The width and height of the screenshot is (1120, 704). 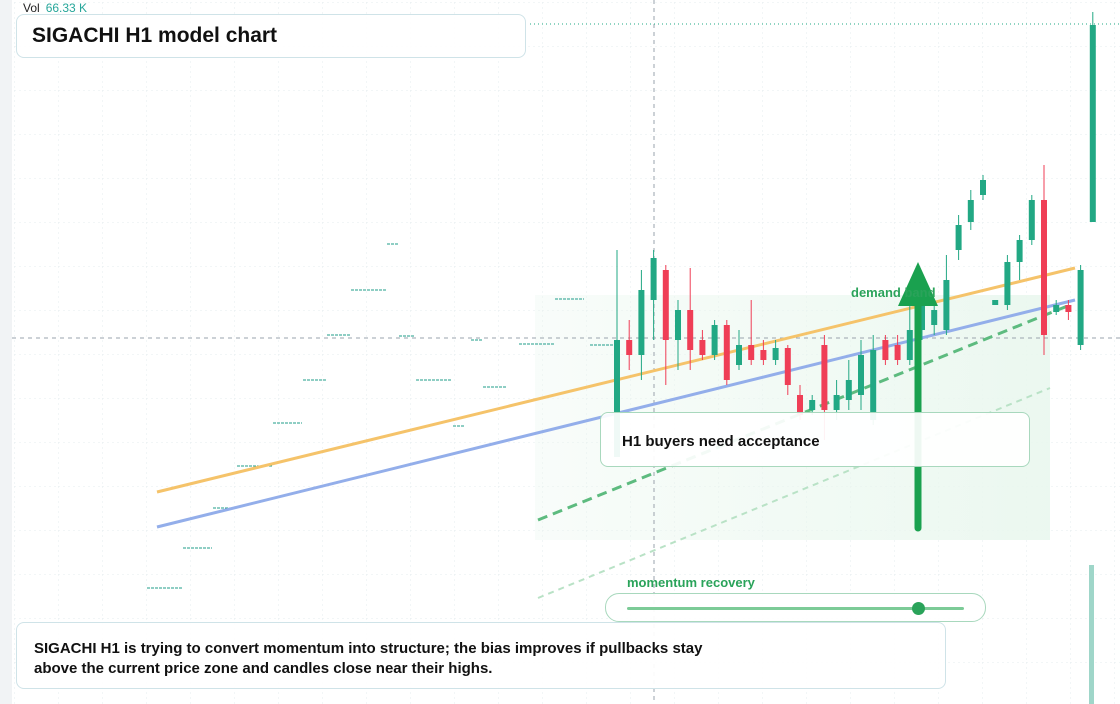 I want to click on volume-legend: Vol 66.33 K, so click(x=55, y=8).